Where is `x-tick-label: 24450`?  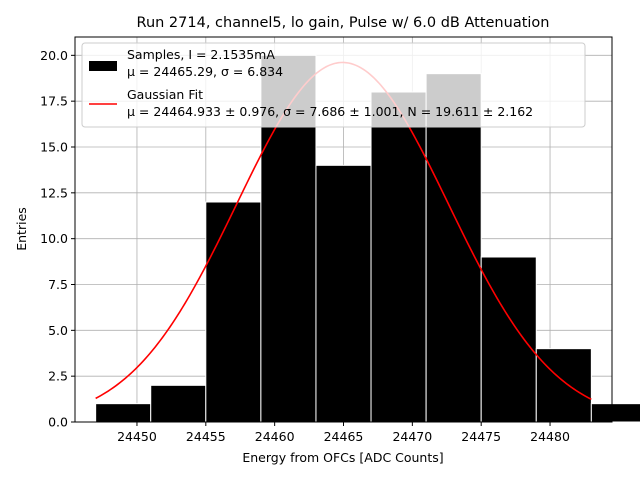
x-tick-label: 24450 is located at coordinates (137, 436).